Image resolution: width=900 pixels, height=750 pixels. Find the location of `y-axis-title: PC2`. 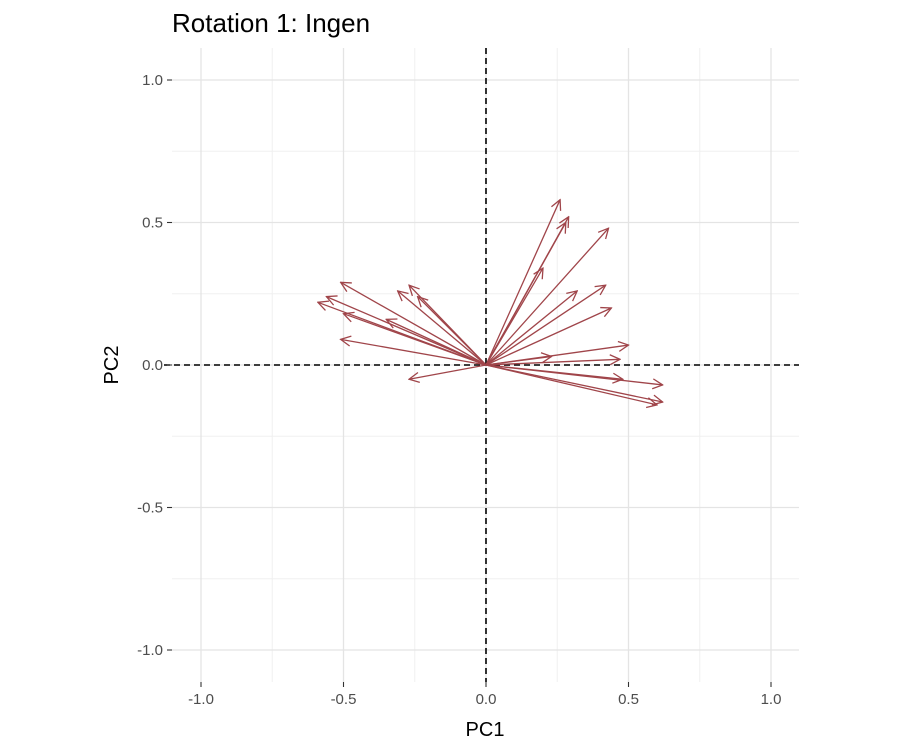

y-axis-title: PC2 is located at coordinates (112, 365).